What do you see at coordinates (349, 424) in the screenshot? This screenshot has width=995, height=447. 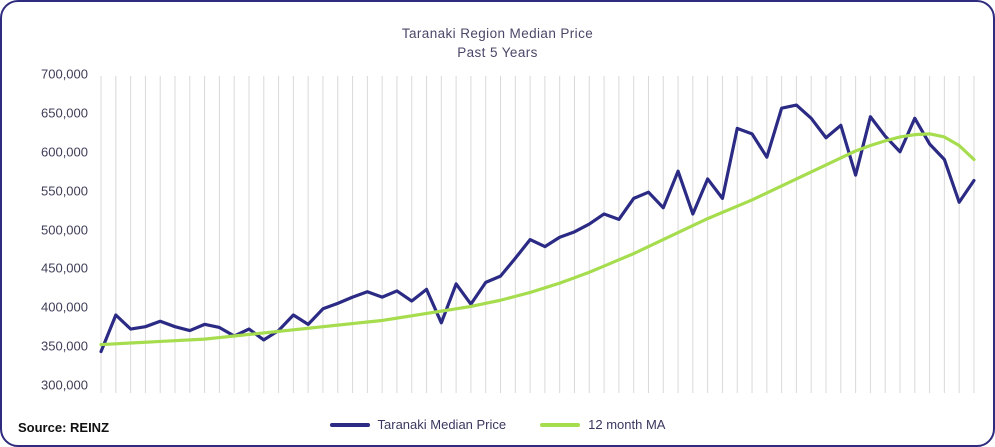 I see `median-price-line-swatch` at bounding box center [349, 424].